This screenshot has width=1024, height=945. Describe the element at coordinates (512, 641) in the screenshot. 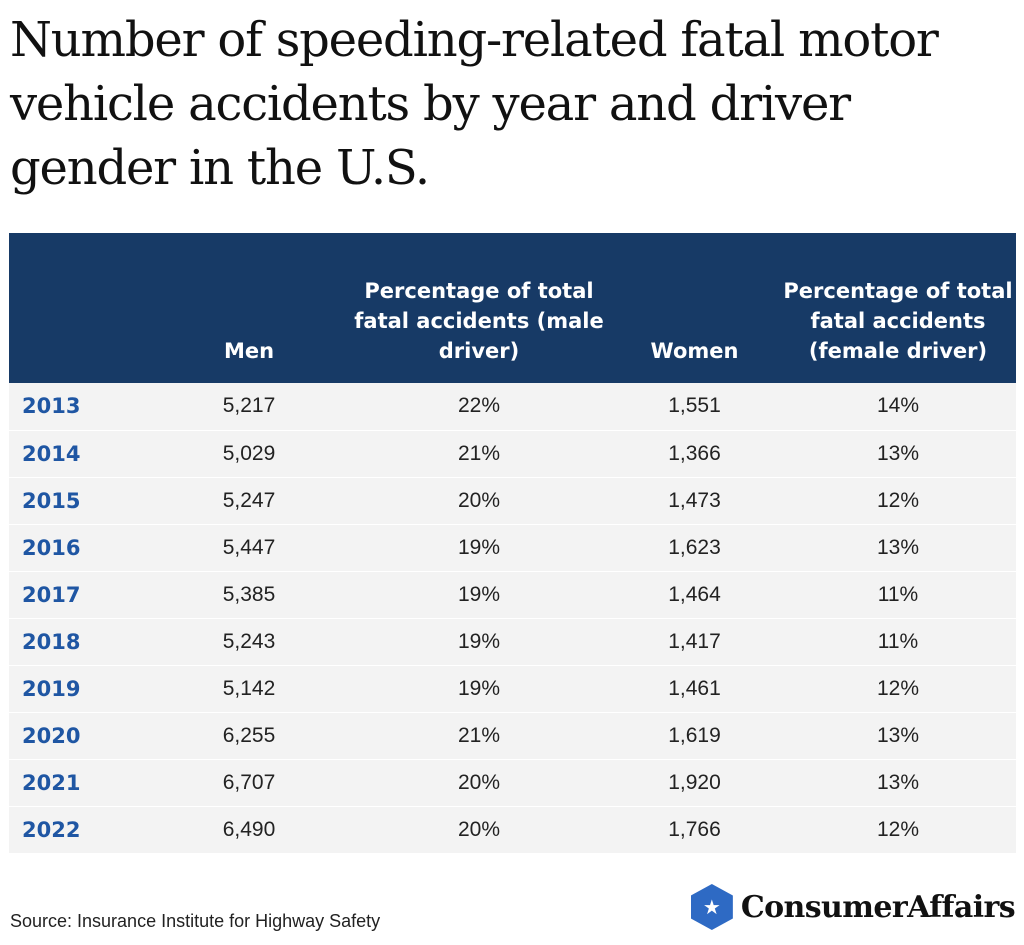

I see `table-row: 2018 5,243 19% 1,417 11%` at that location.